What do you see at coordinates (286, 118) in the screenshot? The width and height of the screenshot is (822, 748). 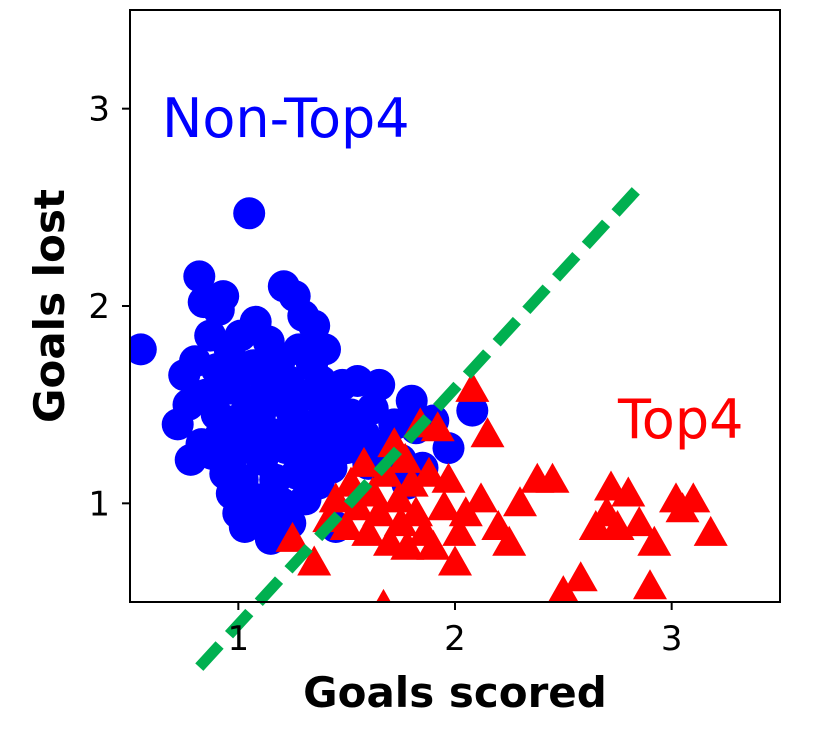 I see `annotation-non-top4: Non-Top4` at bounding box center [286, 118].